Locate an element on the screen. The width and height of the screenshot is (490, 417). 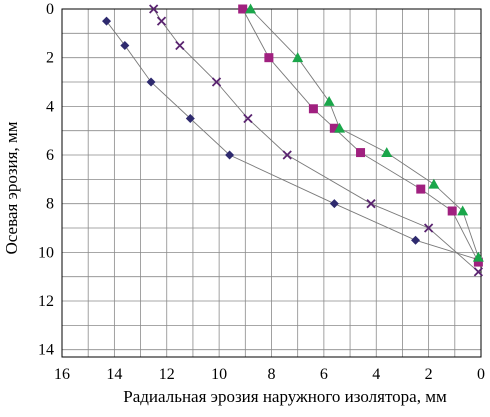
y-axis-ticks: 0 2 4 6 8 10 12 14 is located at coordinates (46, 180).